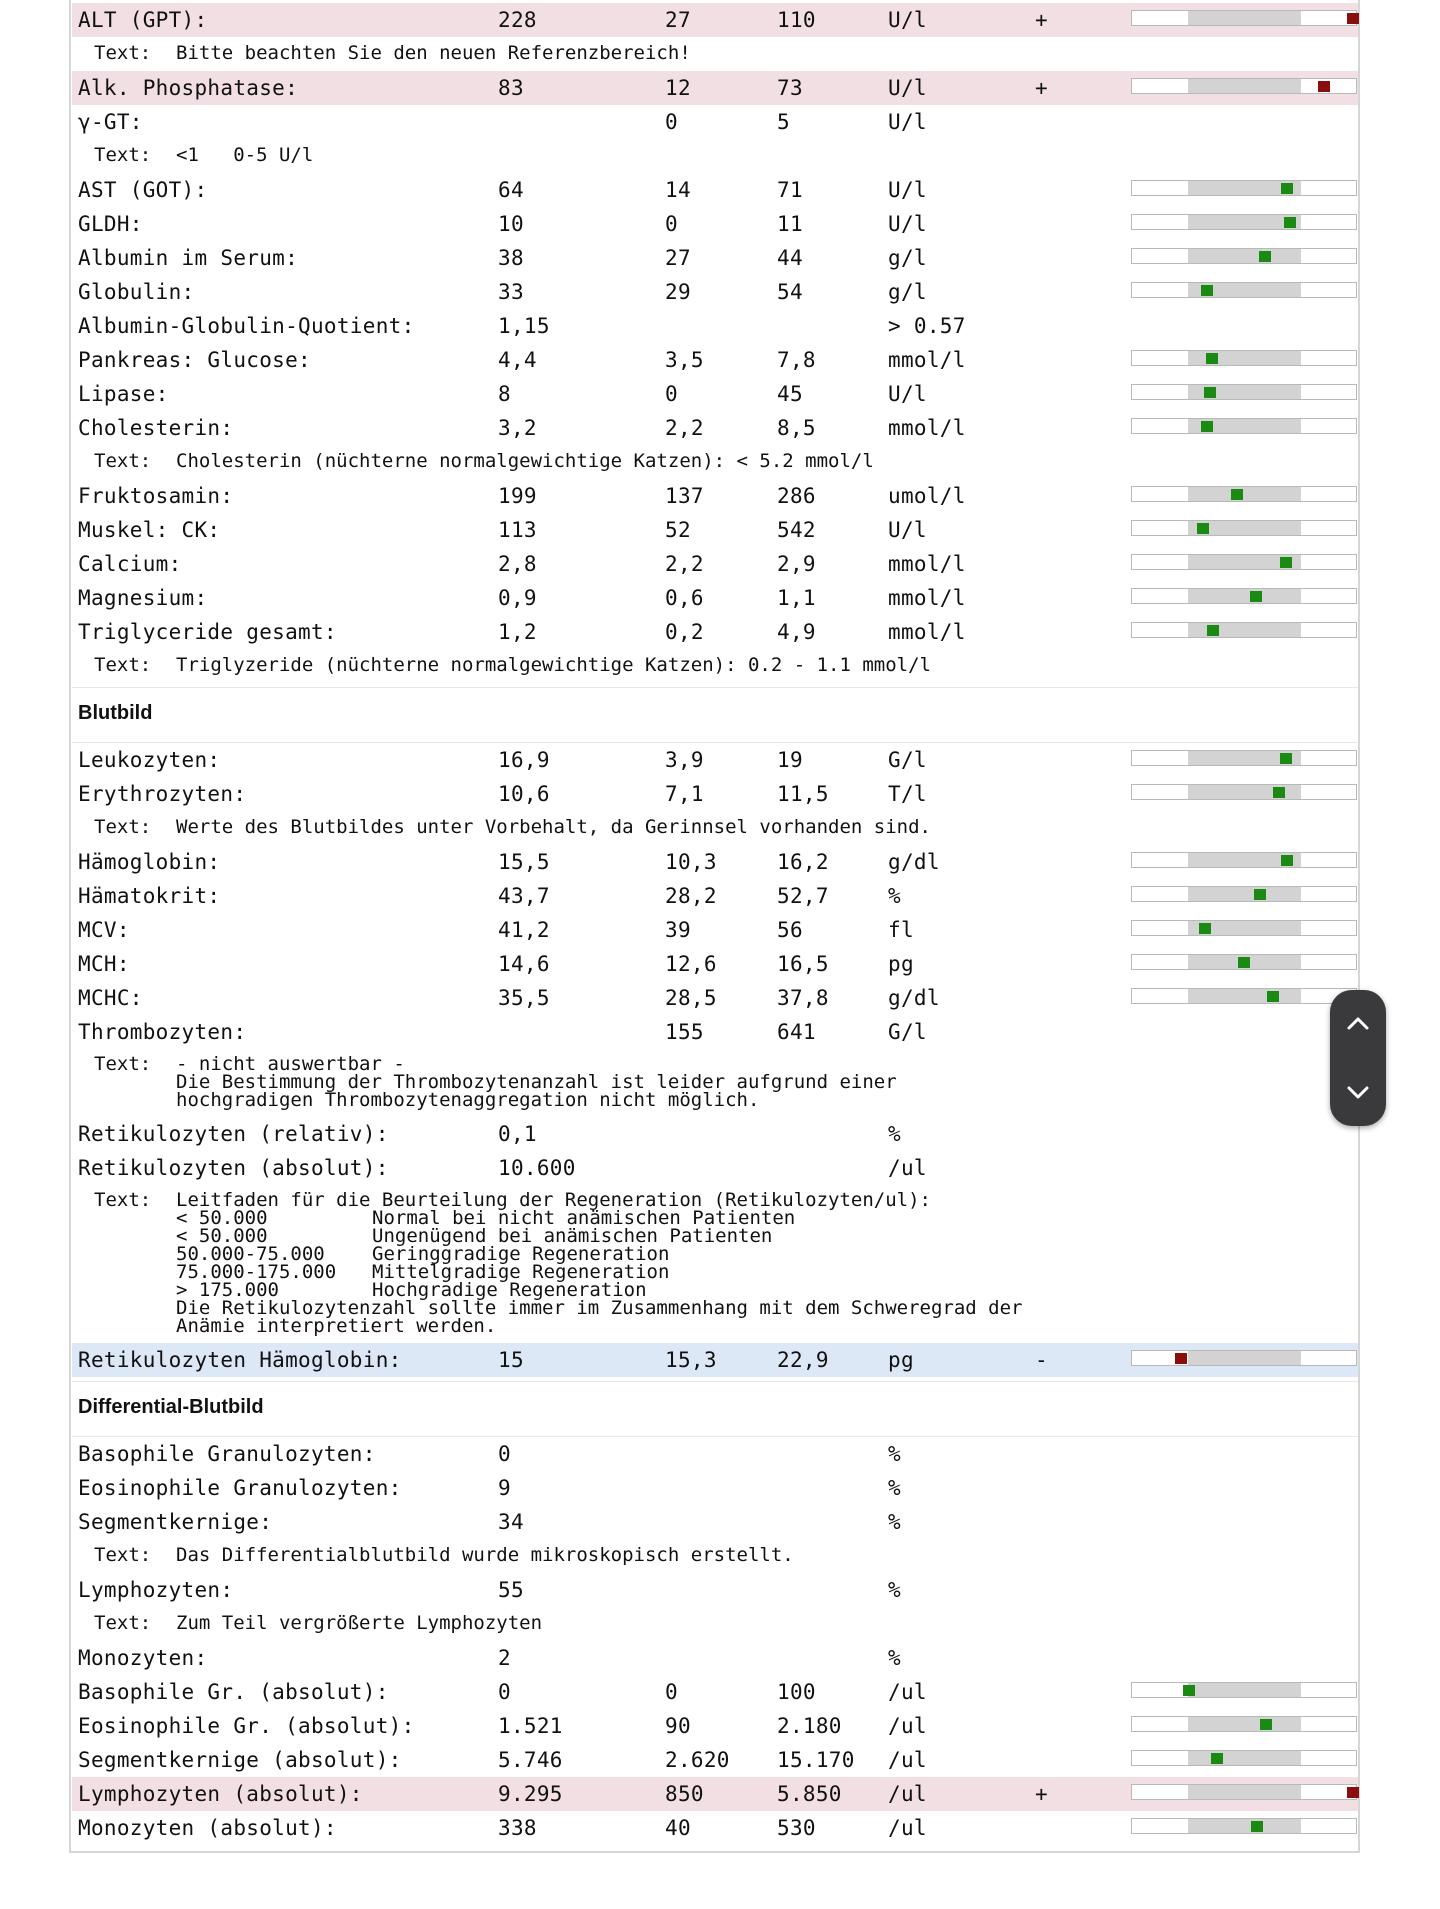 The image size is (1440, 1909). Describe the element at coordinates (715, 224) in the screenshot. I see `result-row-gldh: GLDH: 10 0 11 U/l` at that location.